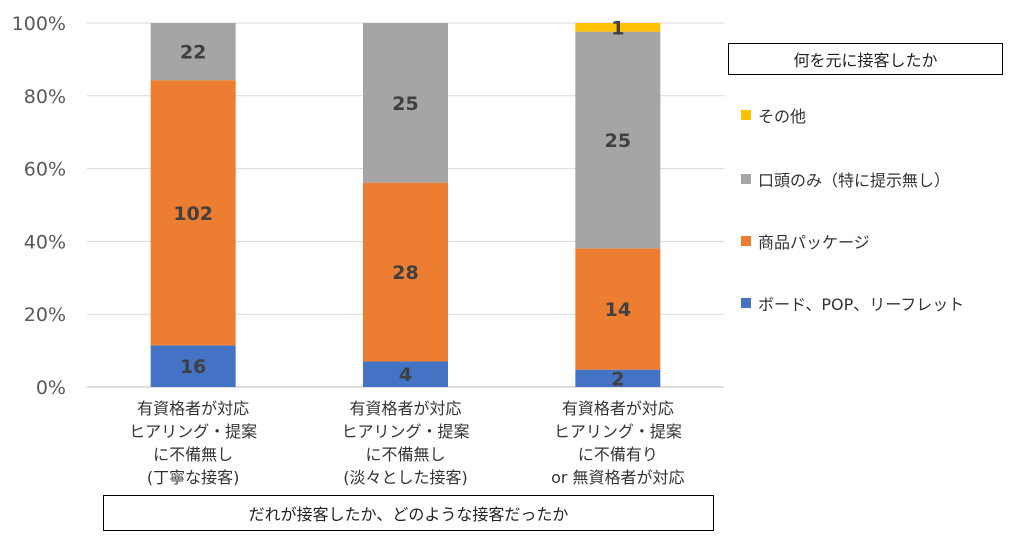  I want to click on legend-item: 口頭のみ（特に提示無し）, so click(845, 179).